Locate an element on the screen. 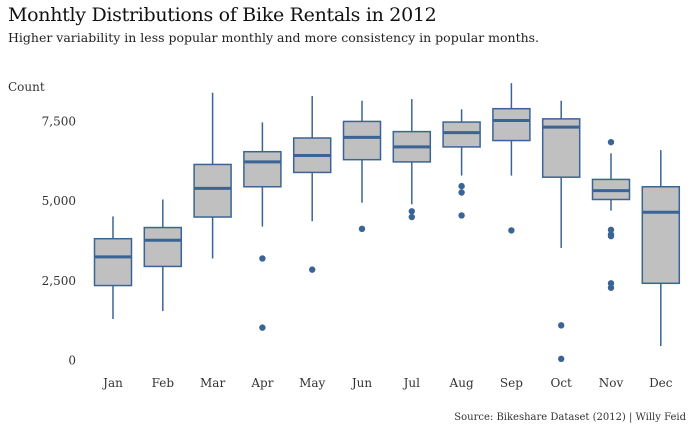 Image resolution: width=700 pixels, height=432 pixels. box-apr is located at coordinates (262, 226).